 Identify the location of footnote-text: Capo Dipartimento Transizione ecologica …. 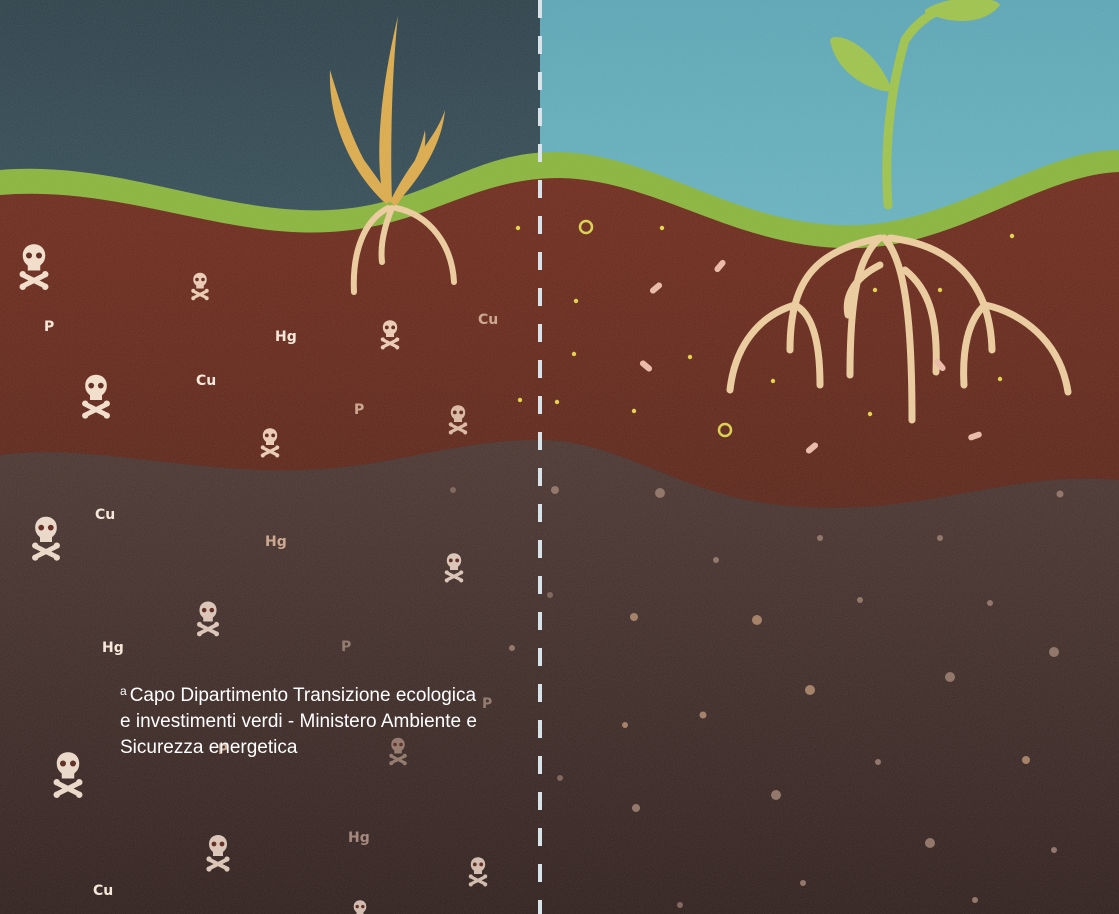
(298, 721).